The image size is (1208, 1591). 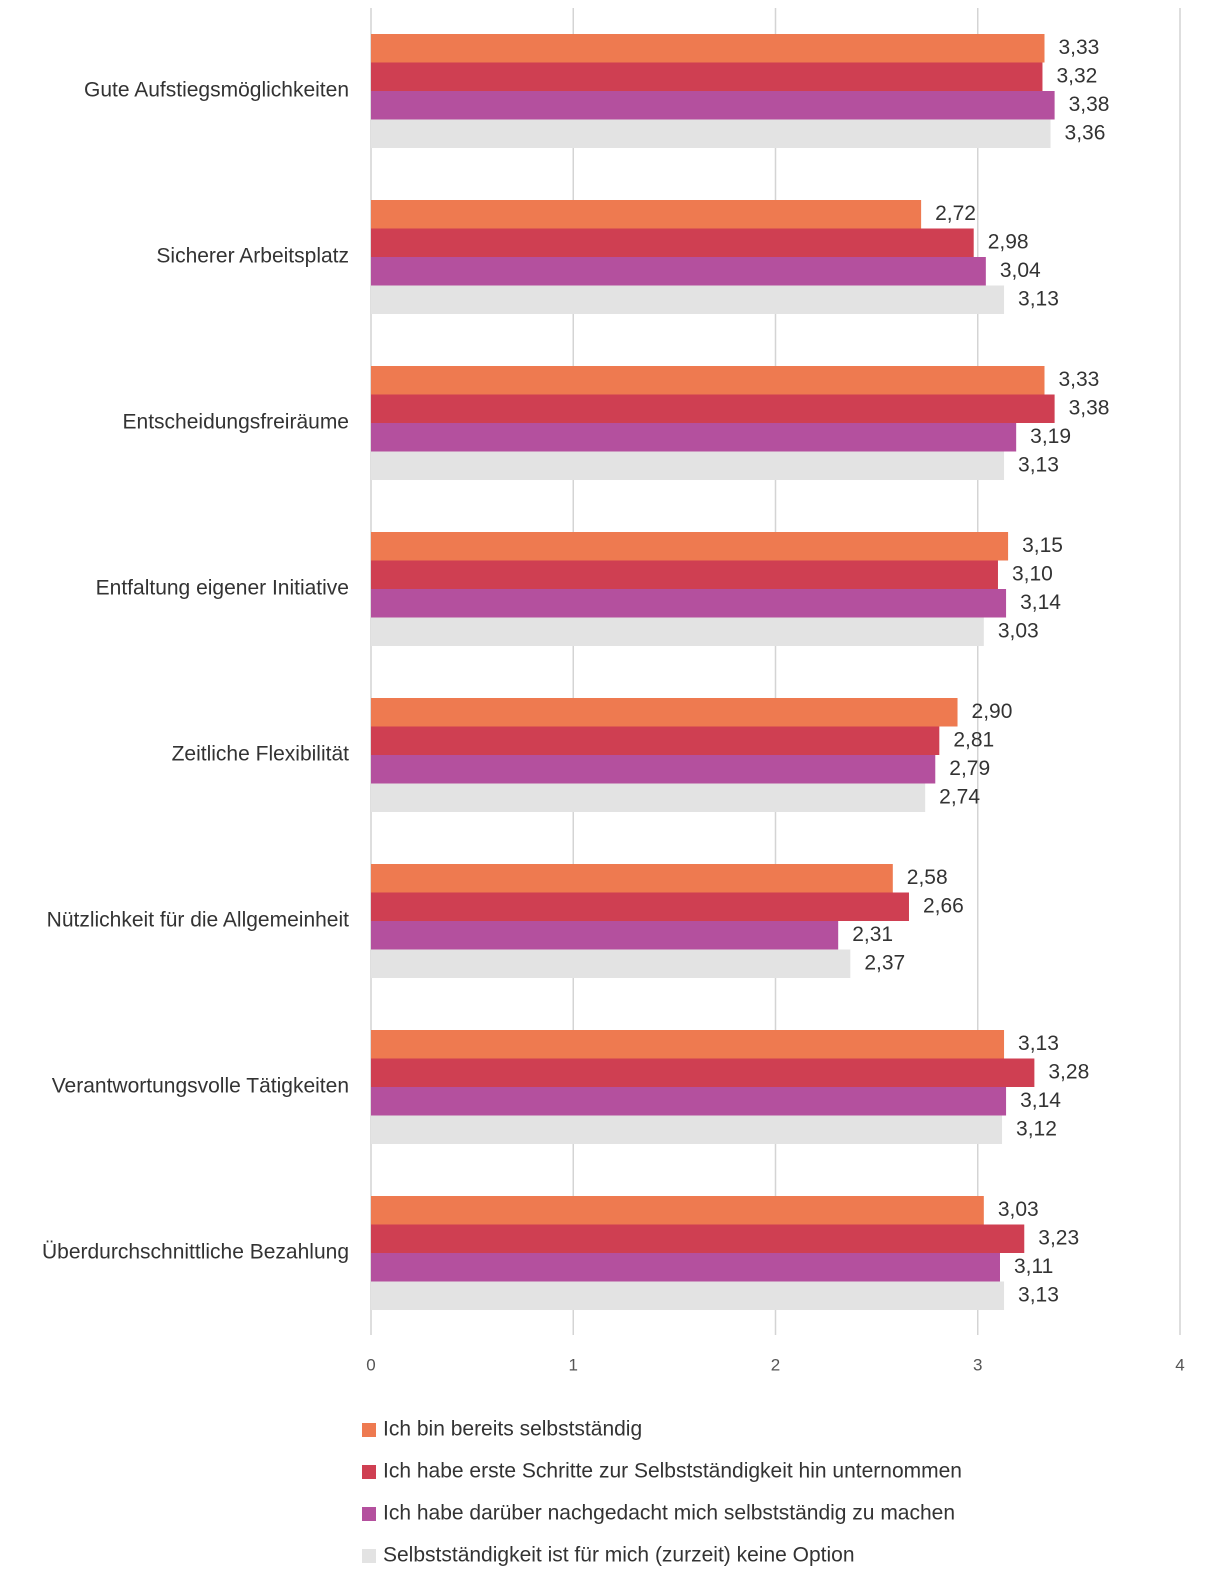 What do you see at coordinates (216, 90) in the screenshot?
I see `category-label: Gute Aufstiegsmöglichkeiten` at bounding box center [216, 90].